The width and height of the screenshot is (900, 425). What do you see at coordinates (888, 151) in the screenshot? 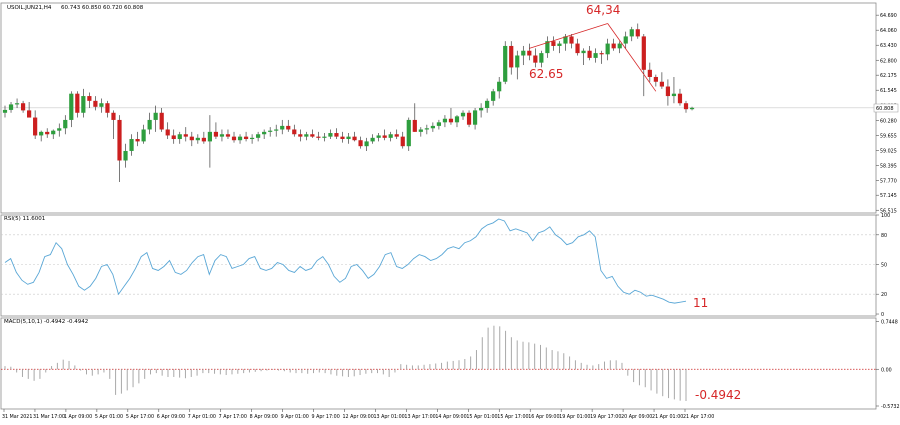
I see `price-tick-label: 59.025` at bounding box center [888, 151].